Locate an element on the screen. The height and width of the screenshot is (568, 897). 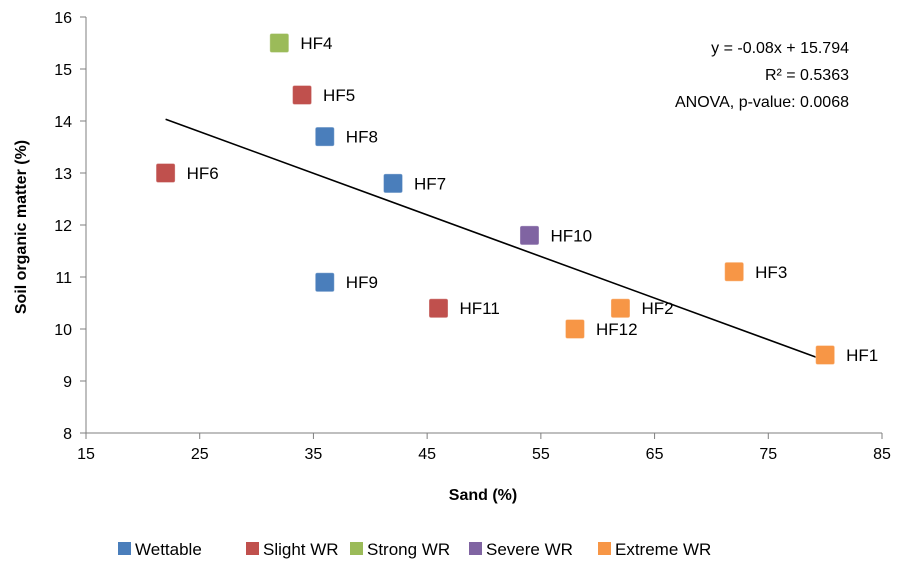
y-tick-label: 16 is located at coordinates (63, 18).